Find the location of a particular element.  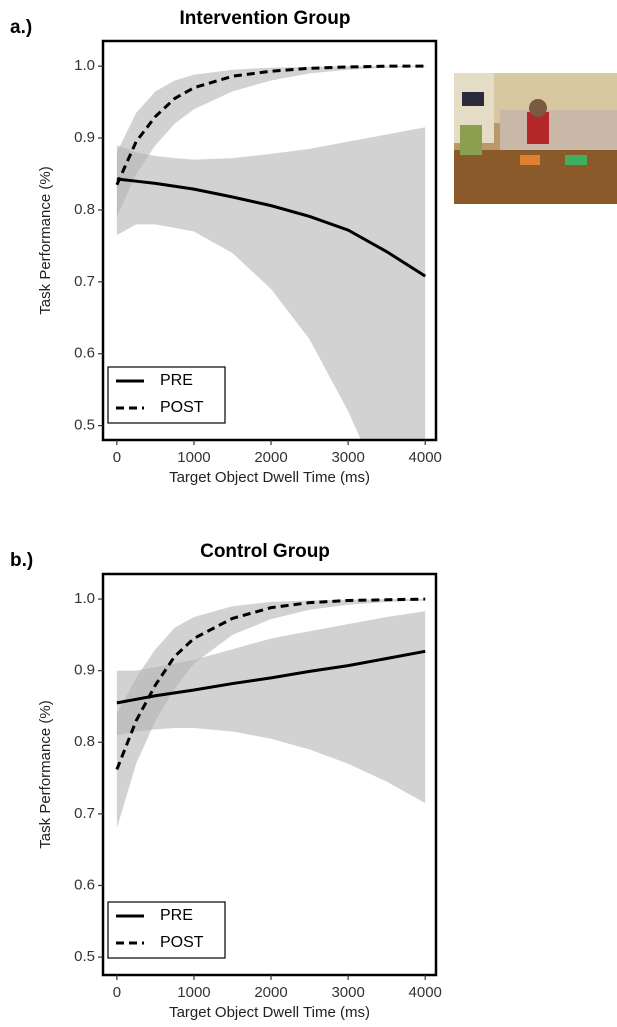

photo is located at coordinates (535, 138).